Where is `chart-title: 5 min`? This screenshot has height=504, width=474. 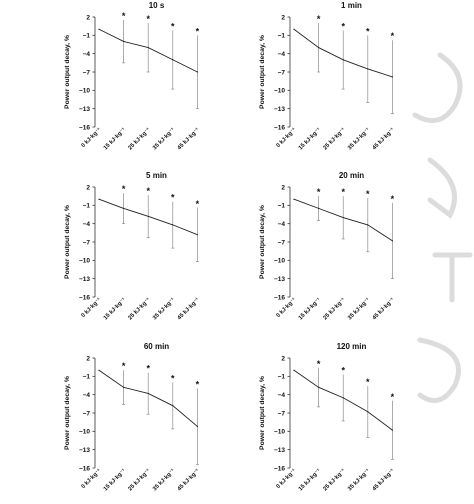
chart-title: 5 min is located at coordinates (156, 175).